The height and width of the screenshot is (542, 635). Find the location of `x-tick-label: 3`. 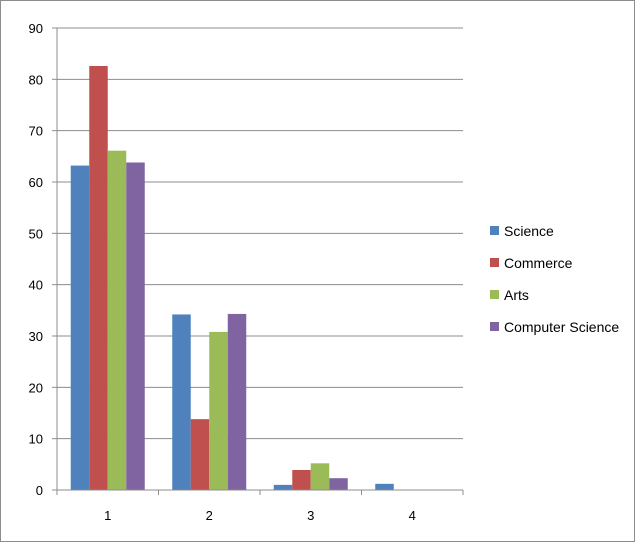

x-tick-label: 3 is located at coordinates (310, 515).